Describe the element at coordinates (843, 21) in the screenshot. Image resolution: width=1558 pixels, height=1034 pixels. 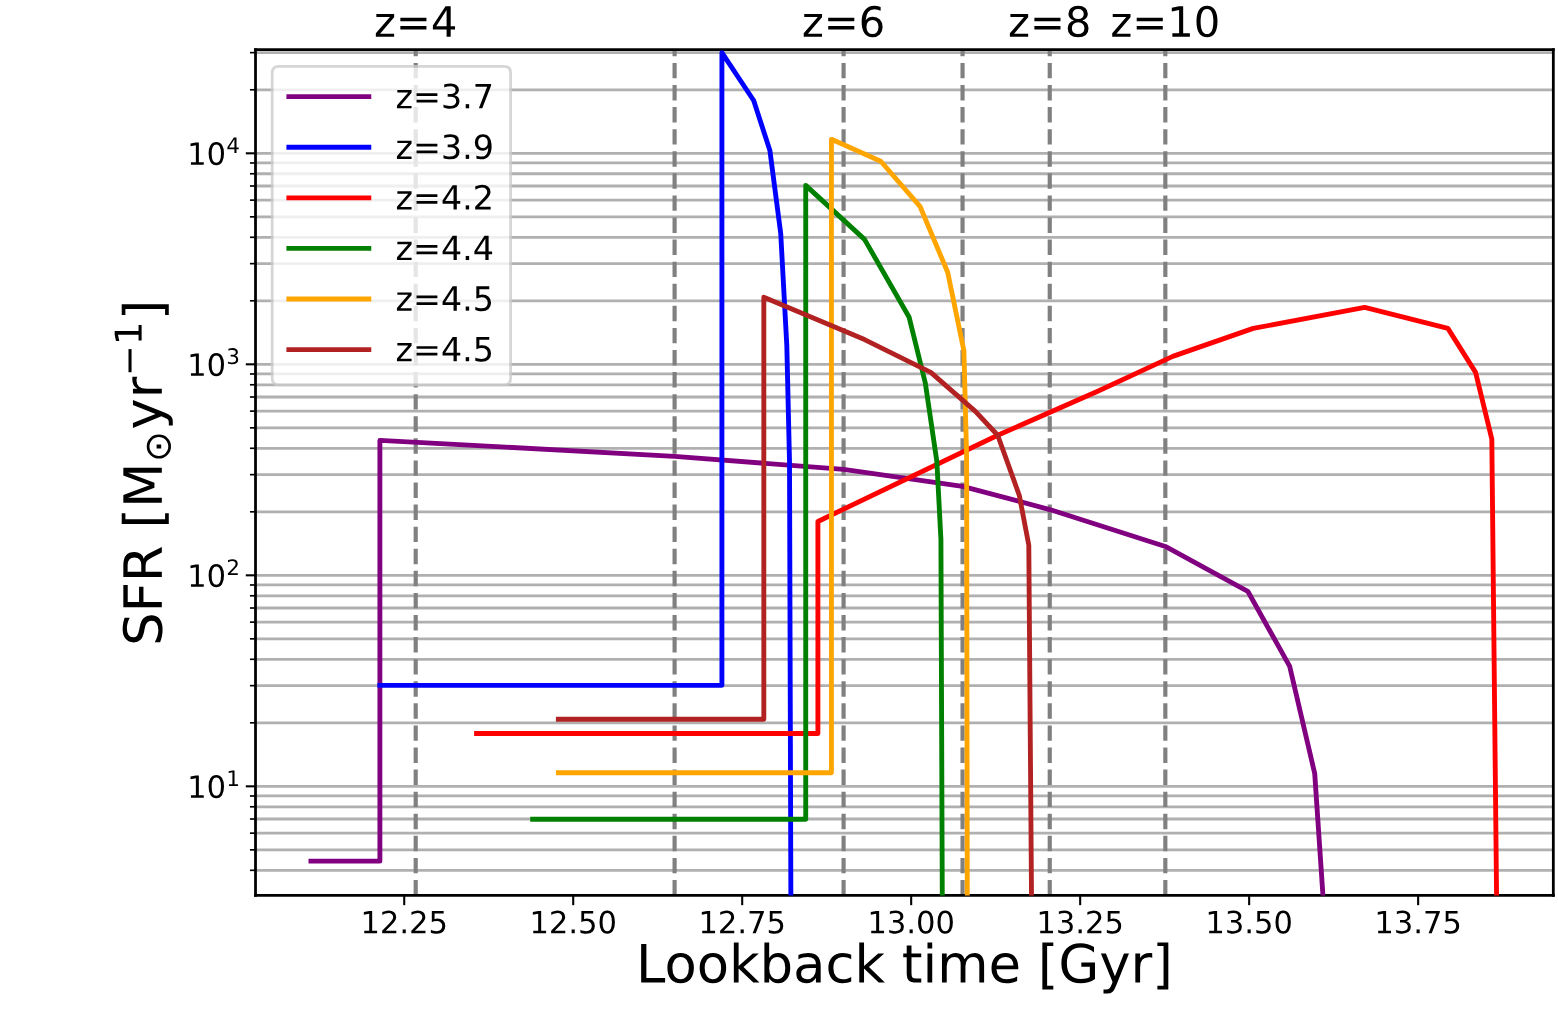
I see `text: z=6` at that location.